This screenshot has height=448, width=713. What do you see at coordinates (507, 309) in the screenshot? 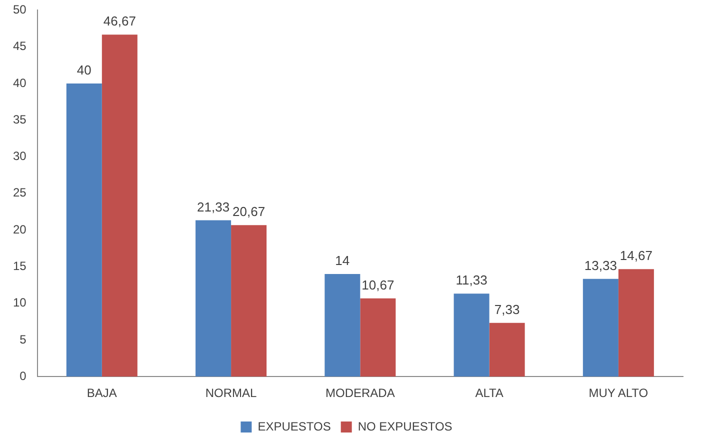
I see `data-label: 7,33` at bounding box center [507, 309].